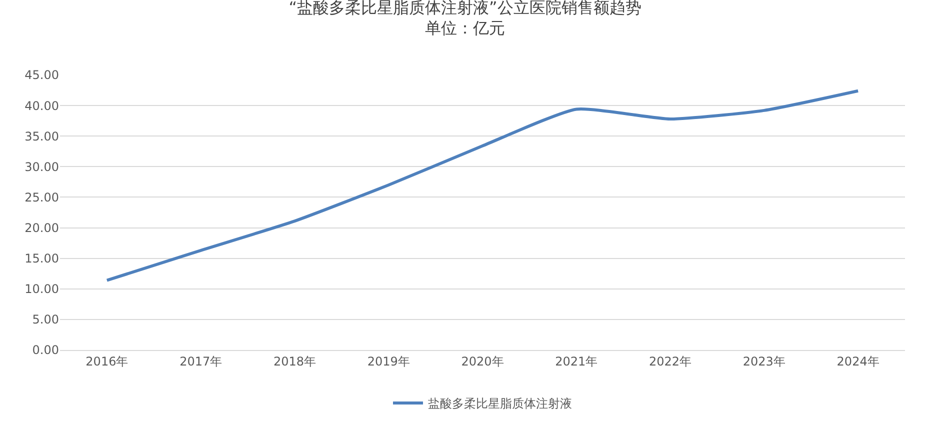 The image size is (930, 430). I want to click on y-tick-label: 35.00, so click(41, 136).